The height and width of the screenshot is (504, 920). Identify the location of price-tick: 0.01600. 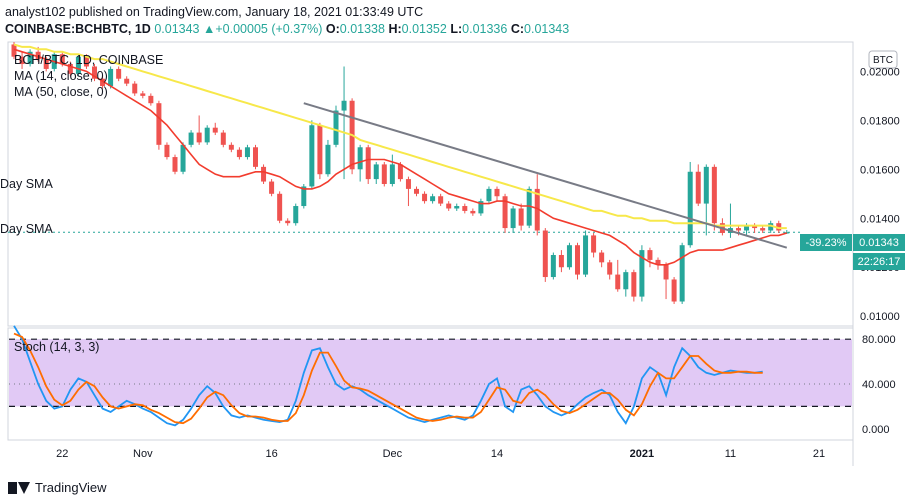
(880, 170).